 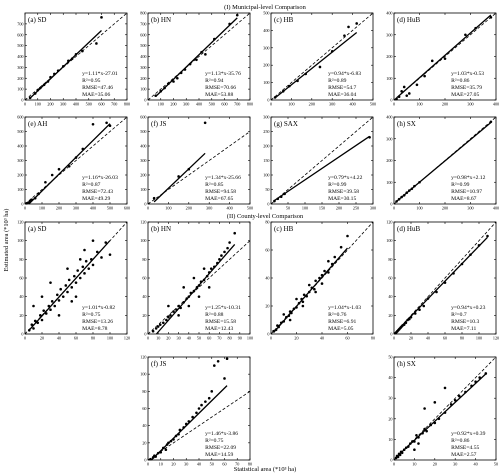 What do you see at coordinates (463, 329) in the screenshot?
I see `stat-text: MAE=7.11` at bounding box center [463, 329].